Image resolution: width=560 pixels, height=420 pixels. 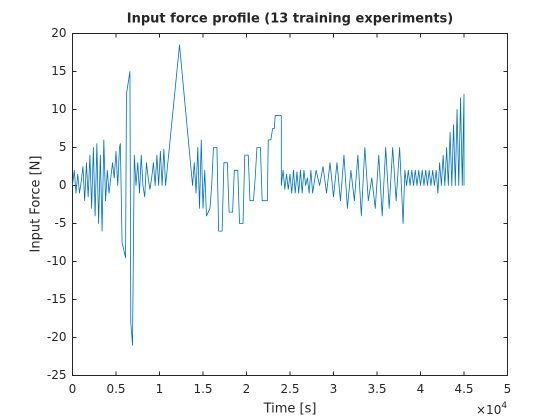 What do you see at coordinates (57, 261) in the screenshot?
I see `y-tick-label: -10` at bounding box center [57, 261].